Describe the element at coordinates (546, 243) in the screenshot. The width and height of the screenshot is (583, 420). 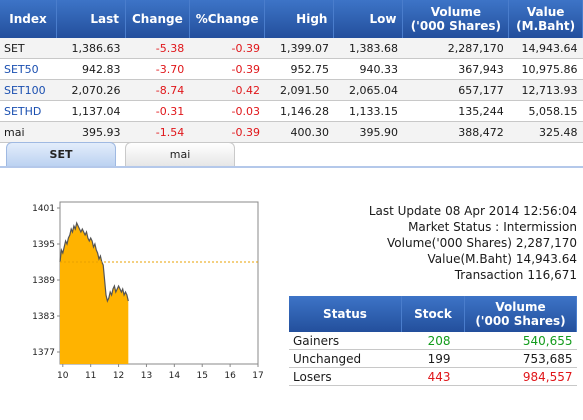
I see `total-volume-value: 2,287,170` at that location.